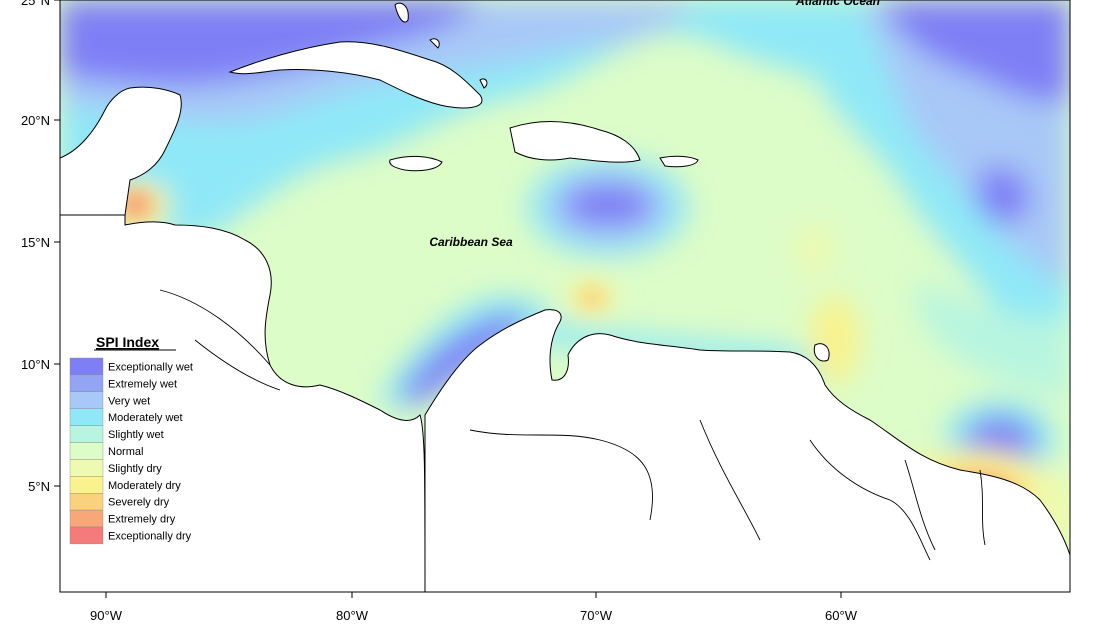 This screenshot has width=1100, height=630. What do you see at coordinates (352, 615) in the screenshot?
I see `lon-tick-label: 80°W` at bounding box center [352, 615].